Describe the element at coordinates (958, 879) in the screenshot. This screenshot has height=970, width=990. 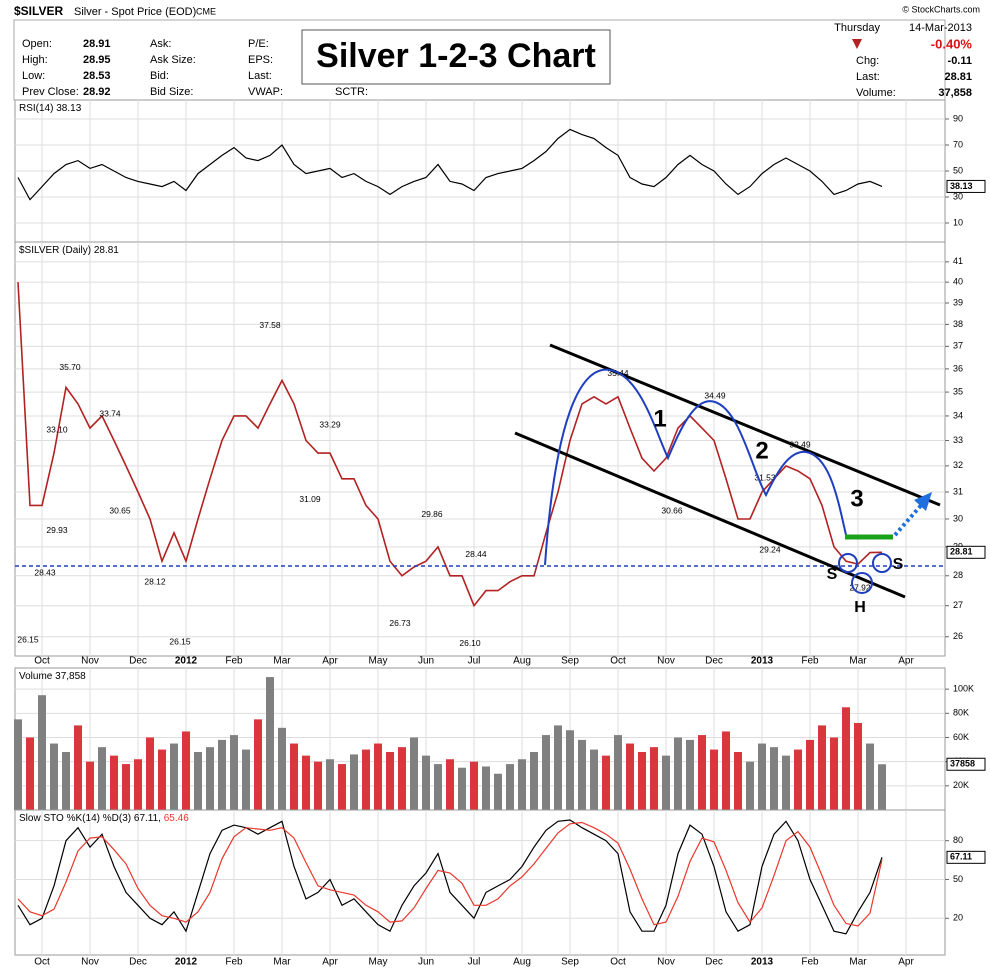
I see `y-tick-label: 50` at that location.